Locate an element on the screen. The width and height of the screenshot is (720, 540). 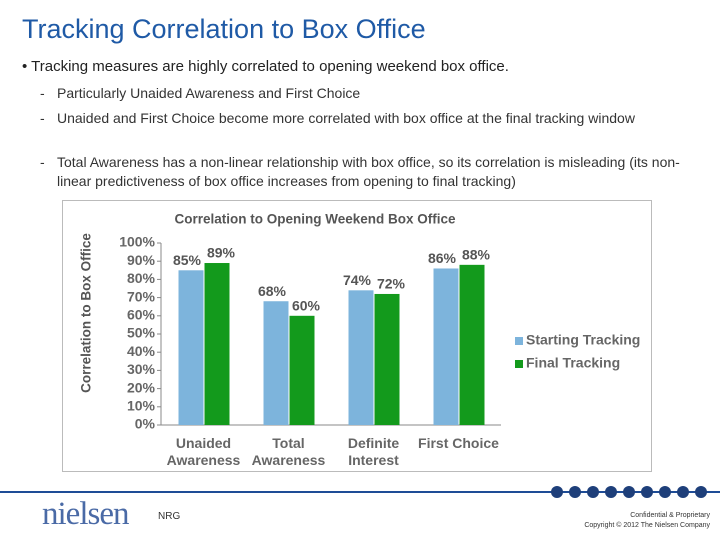
data-label: 88% is located at coordinates (476, 255).